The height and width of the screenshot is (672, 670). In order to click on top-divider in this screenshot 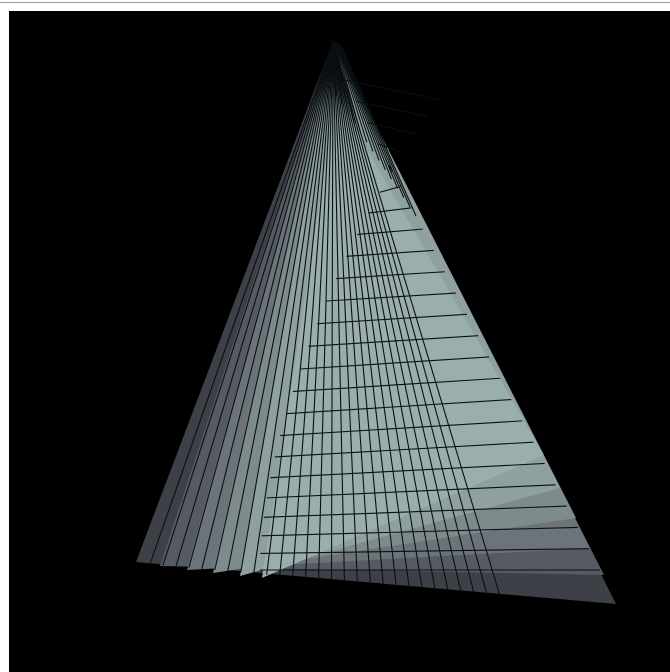, I will do `click(335, 2)`.